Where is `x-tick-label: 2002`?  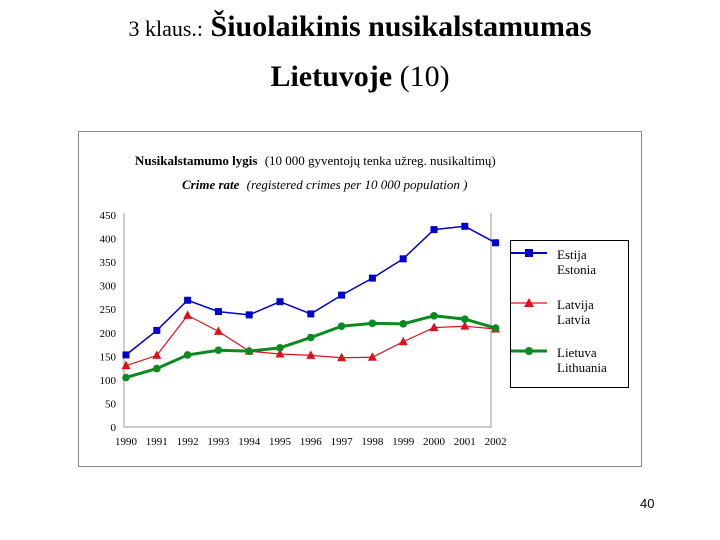
x-tick-label: 2002 is located at coordinates (496, 442).